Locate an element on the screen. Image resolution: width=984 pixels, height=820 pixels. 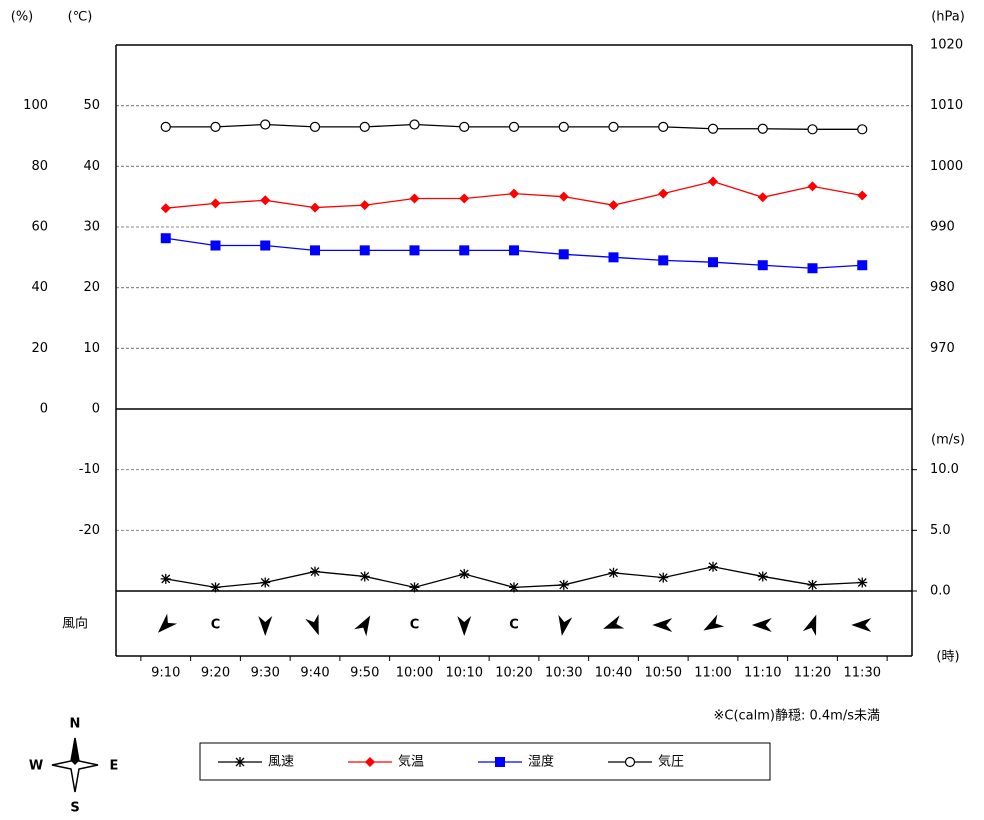
y2-label: (hPa) is located at coordinates (948, 17).